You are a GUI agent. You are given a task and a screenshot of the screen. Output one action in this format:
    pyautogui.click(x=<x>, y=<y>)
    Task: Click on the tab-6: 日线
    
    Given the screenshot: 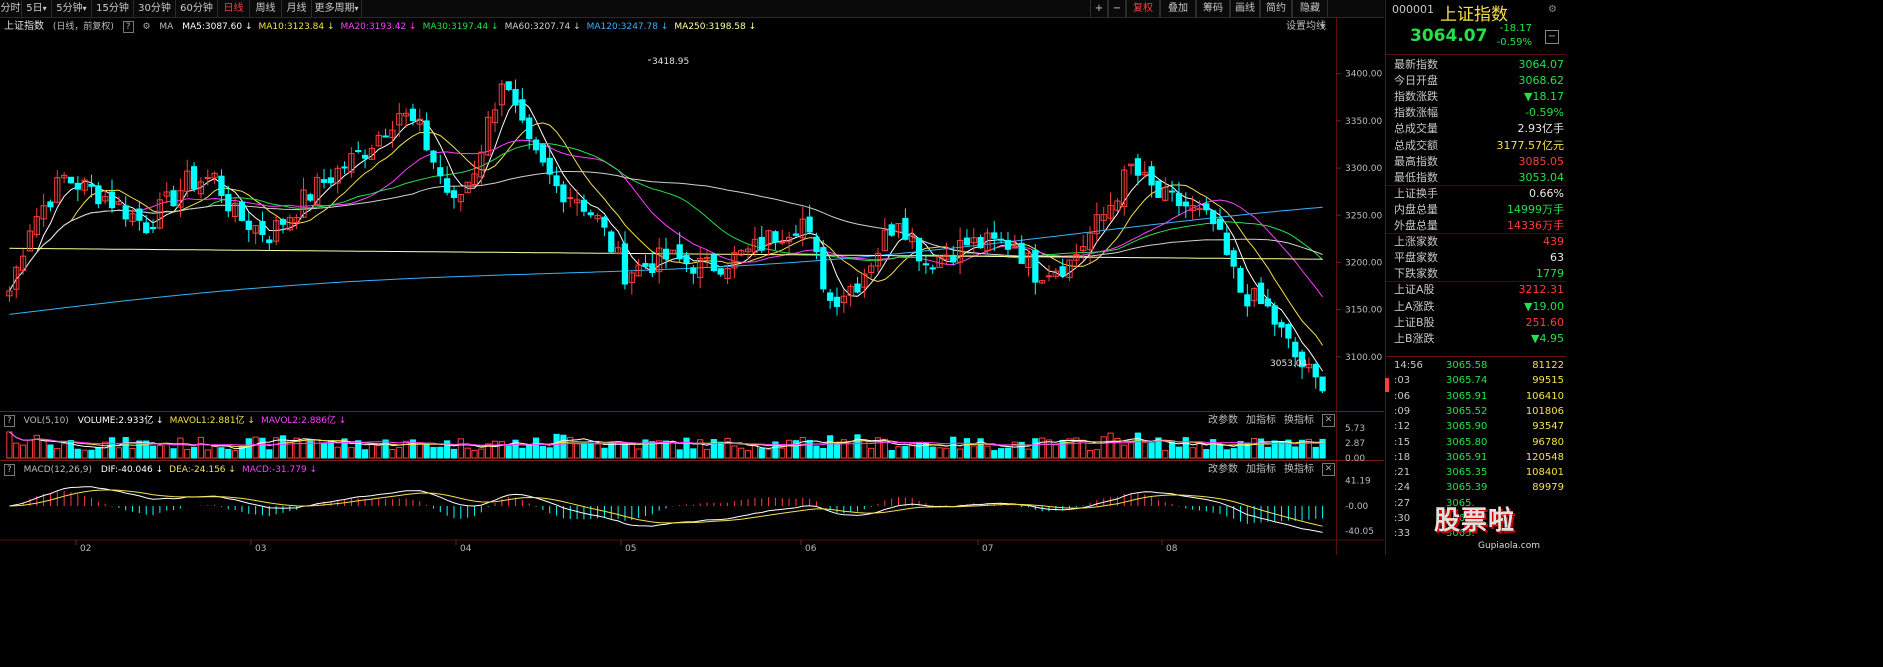 What is the action you would take?
    pyautogui.click(x=234, y=8)
    